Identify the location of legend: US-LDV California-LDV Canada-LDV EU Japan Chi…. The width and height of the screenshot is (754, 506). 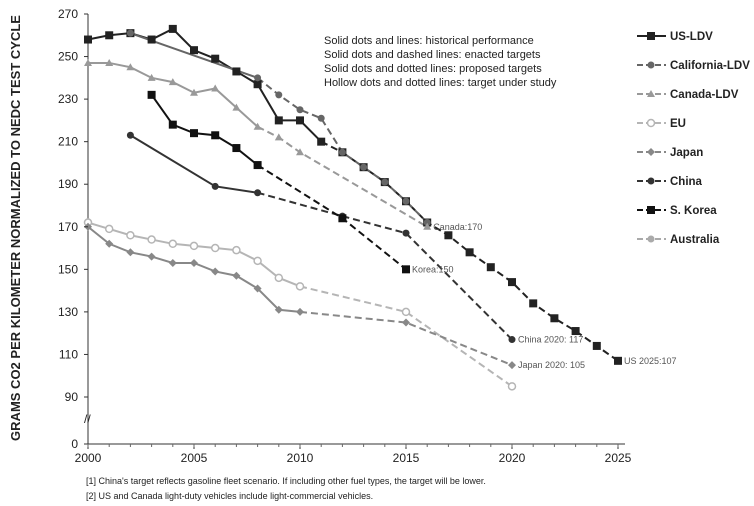
(693, 138).